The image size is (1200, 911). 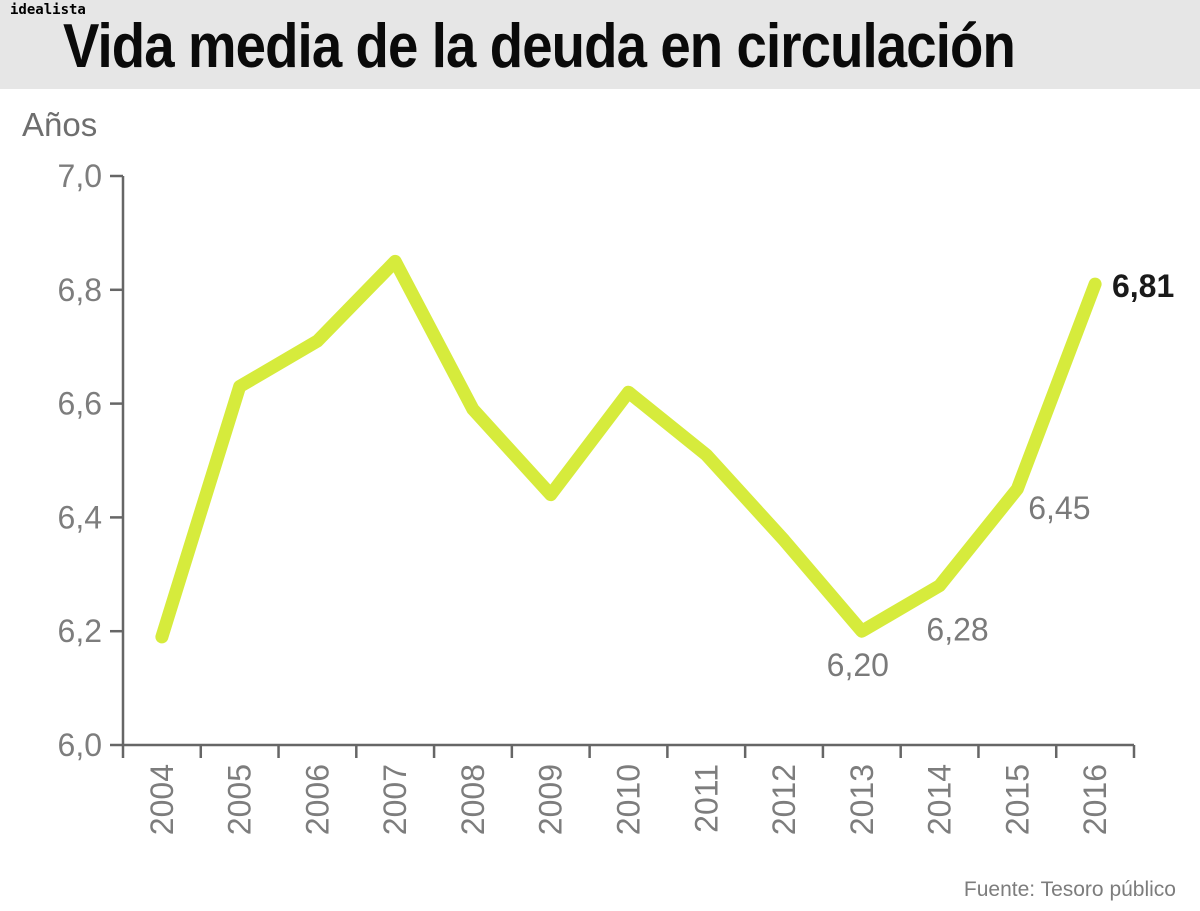 What do you see at coordinates (80, 517) in the screenshot?
I see `y-tick-label: 6,4` at bounding box center [80, 517].